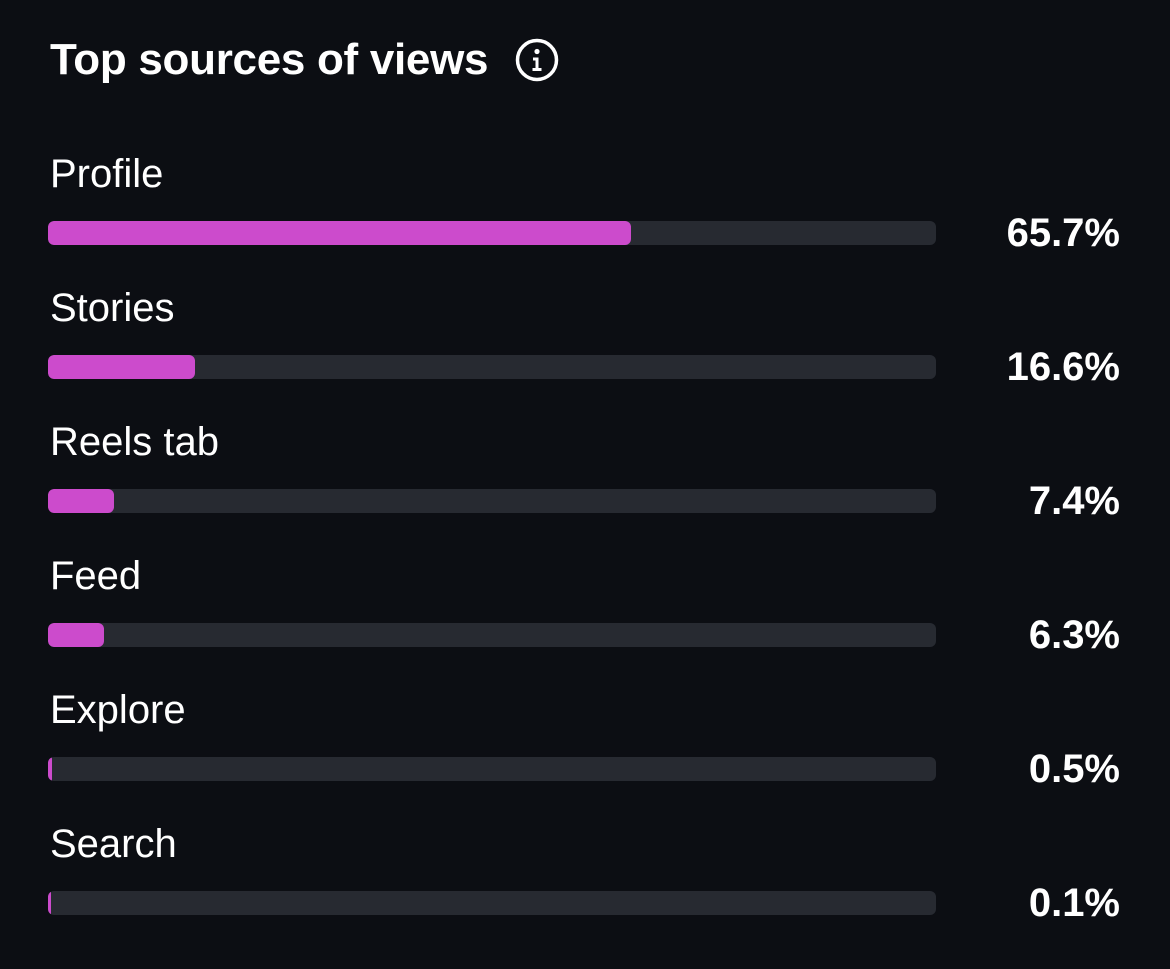 This screenshot has width=1170, height=969. What do you see at coordinates (1074, 635) in the screenshot?
I see `source-percent: 6.3%` at bounding box center [1074, 635].